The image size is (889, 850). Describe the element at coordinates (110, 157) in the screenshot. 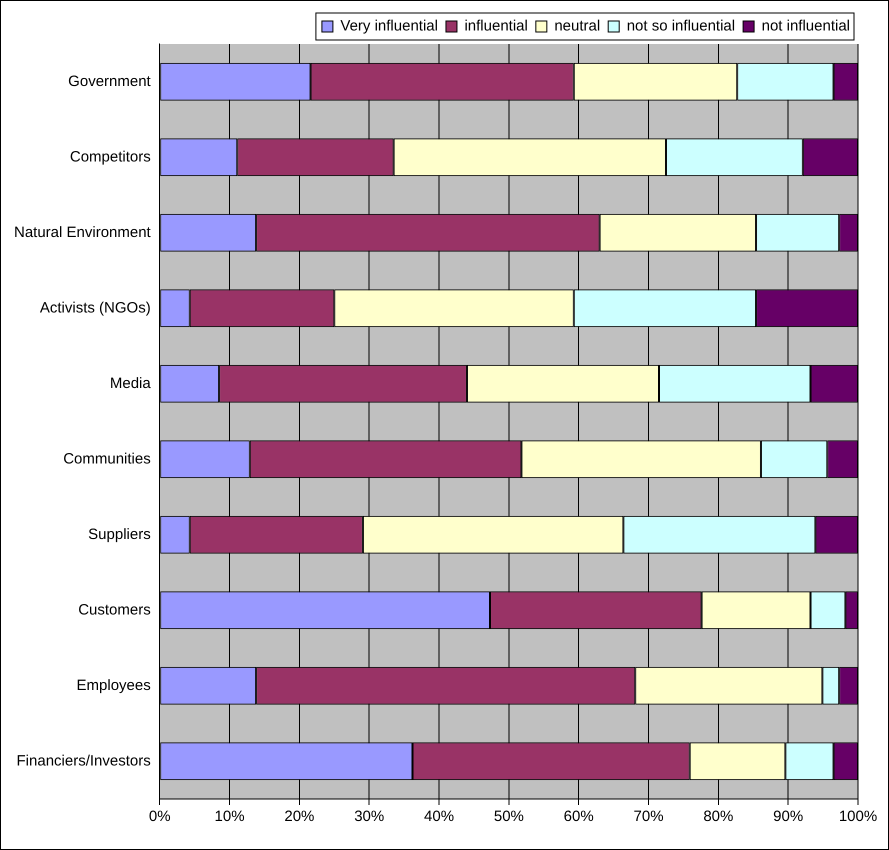

I see `y-tick-label: Competitors` at that location.